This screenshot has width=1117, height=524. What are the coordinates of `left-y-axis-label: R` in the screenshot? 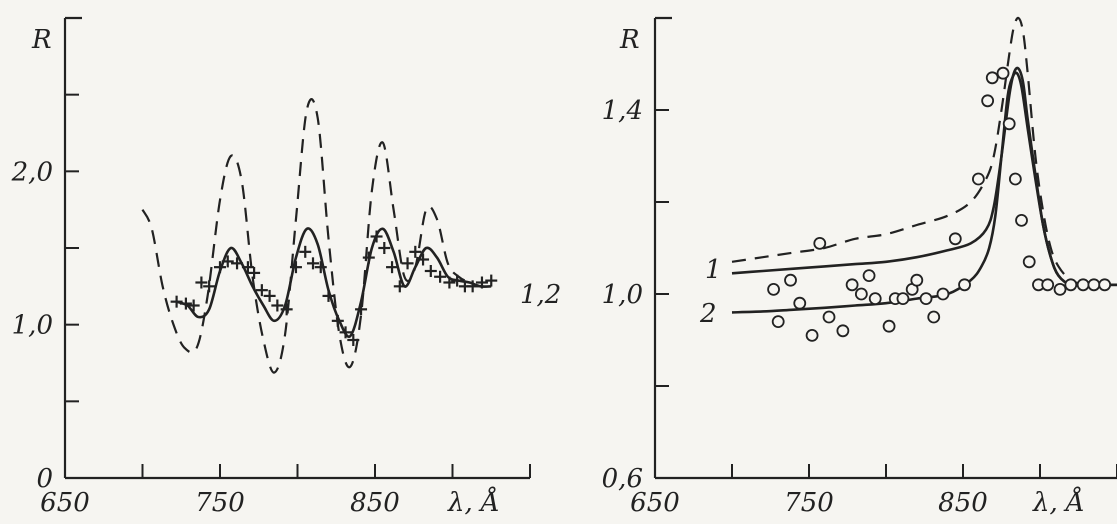 It's located at (41, 40).